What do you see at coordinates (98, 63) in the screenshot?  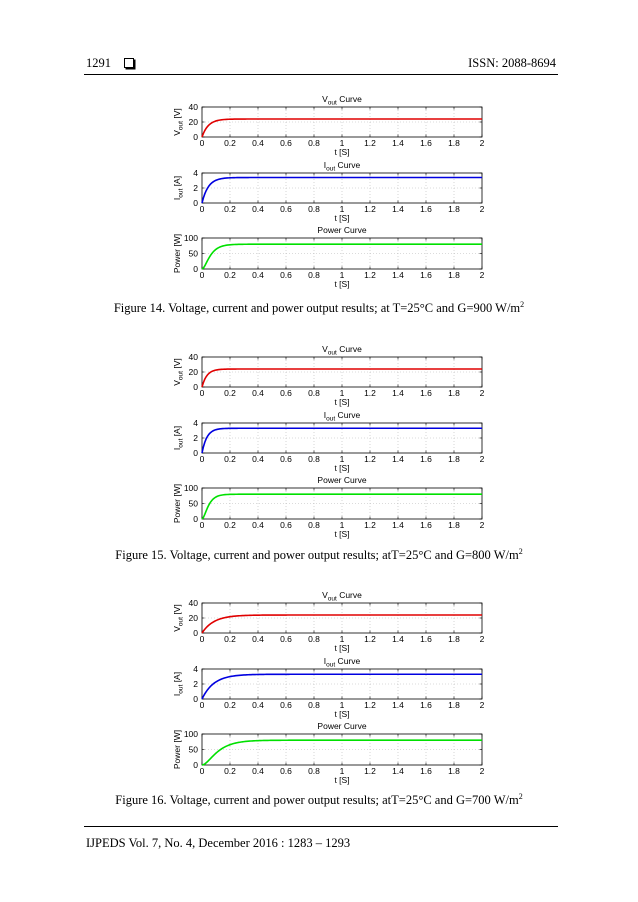 I see `page-number: 1291` at bounding box center [98, 63].